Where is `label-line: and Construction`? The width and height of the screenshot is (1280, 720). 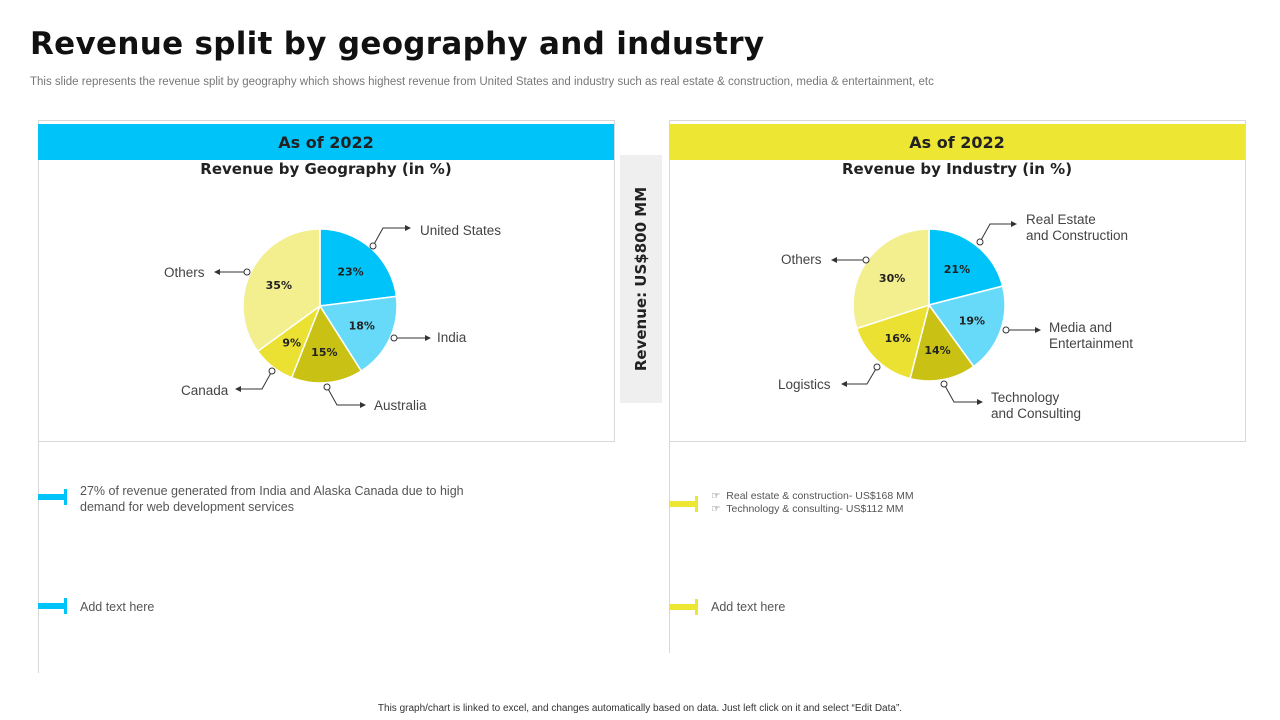
label-line: and Construction is located at coordinates (1077, 235).